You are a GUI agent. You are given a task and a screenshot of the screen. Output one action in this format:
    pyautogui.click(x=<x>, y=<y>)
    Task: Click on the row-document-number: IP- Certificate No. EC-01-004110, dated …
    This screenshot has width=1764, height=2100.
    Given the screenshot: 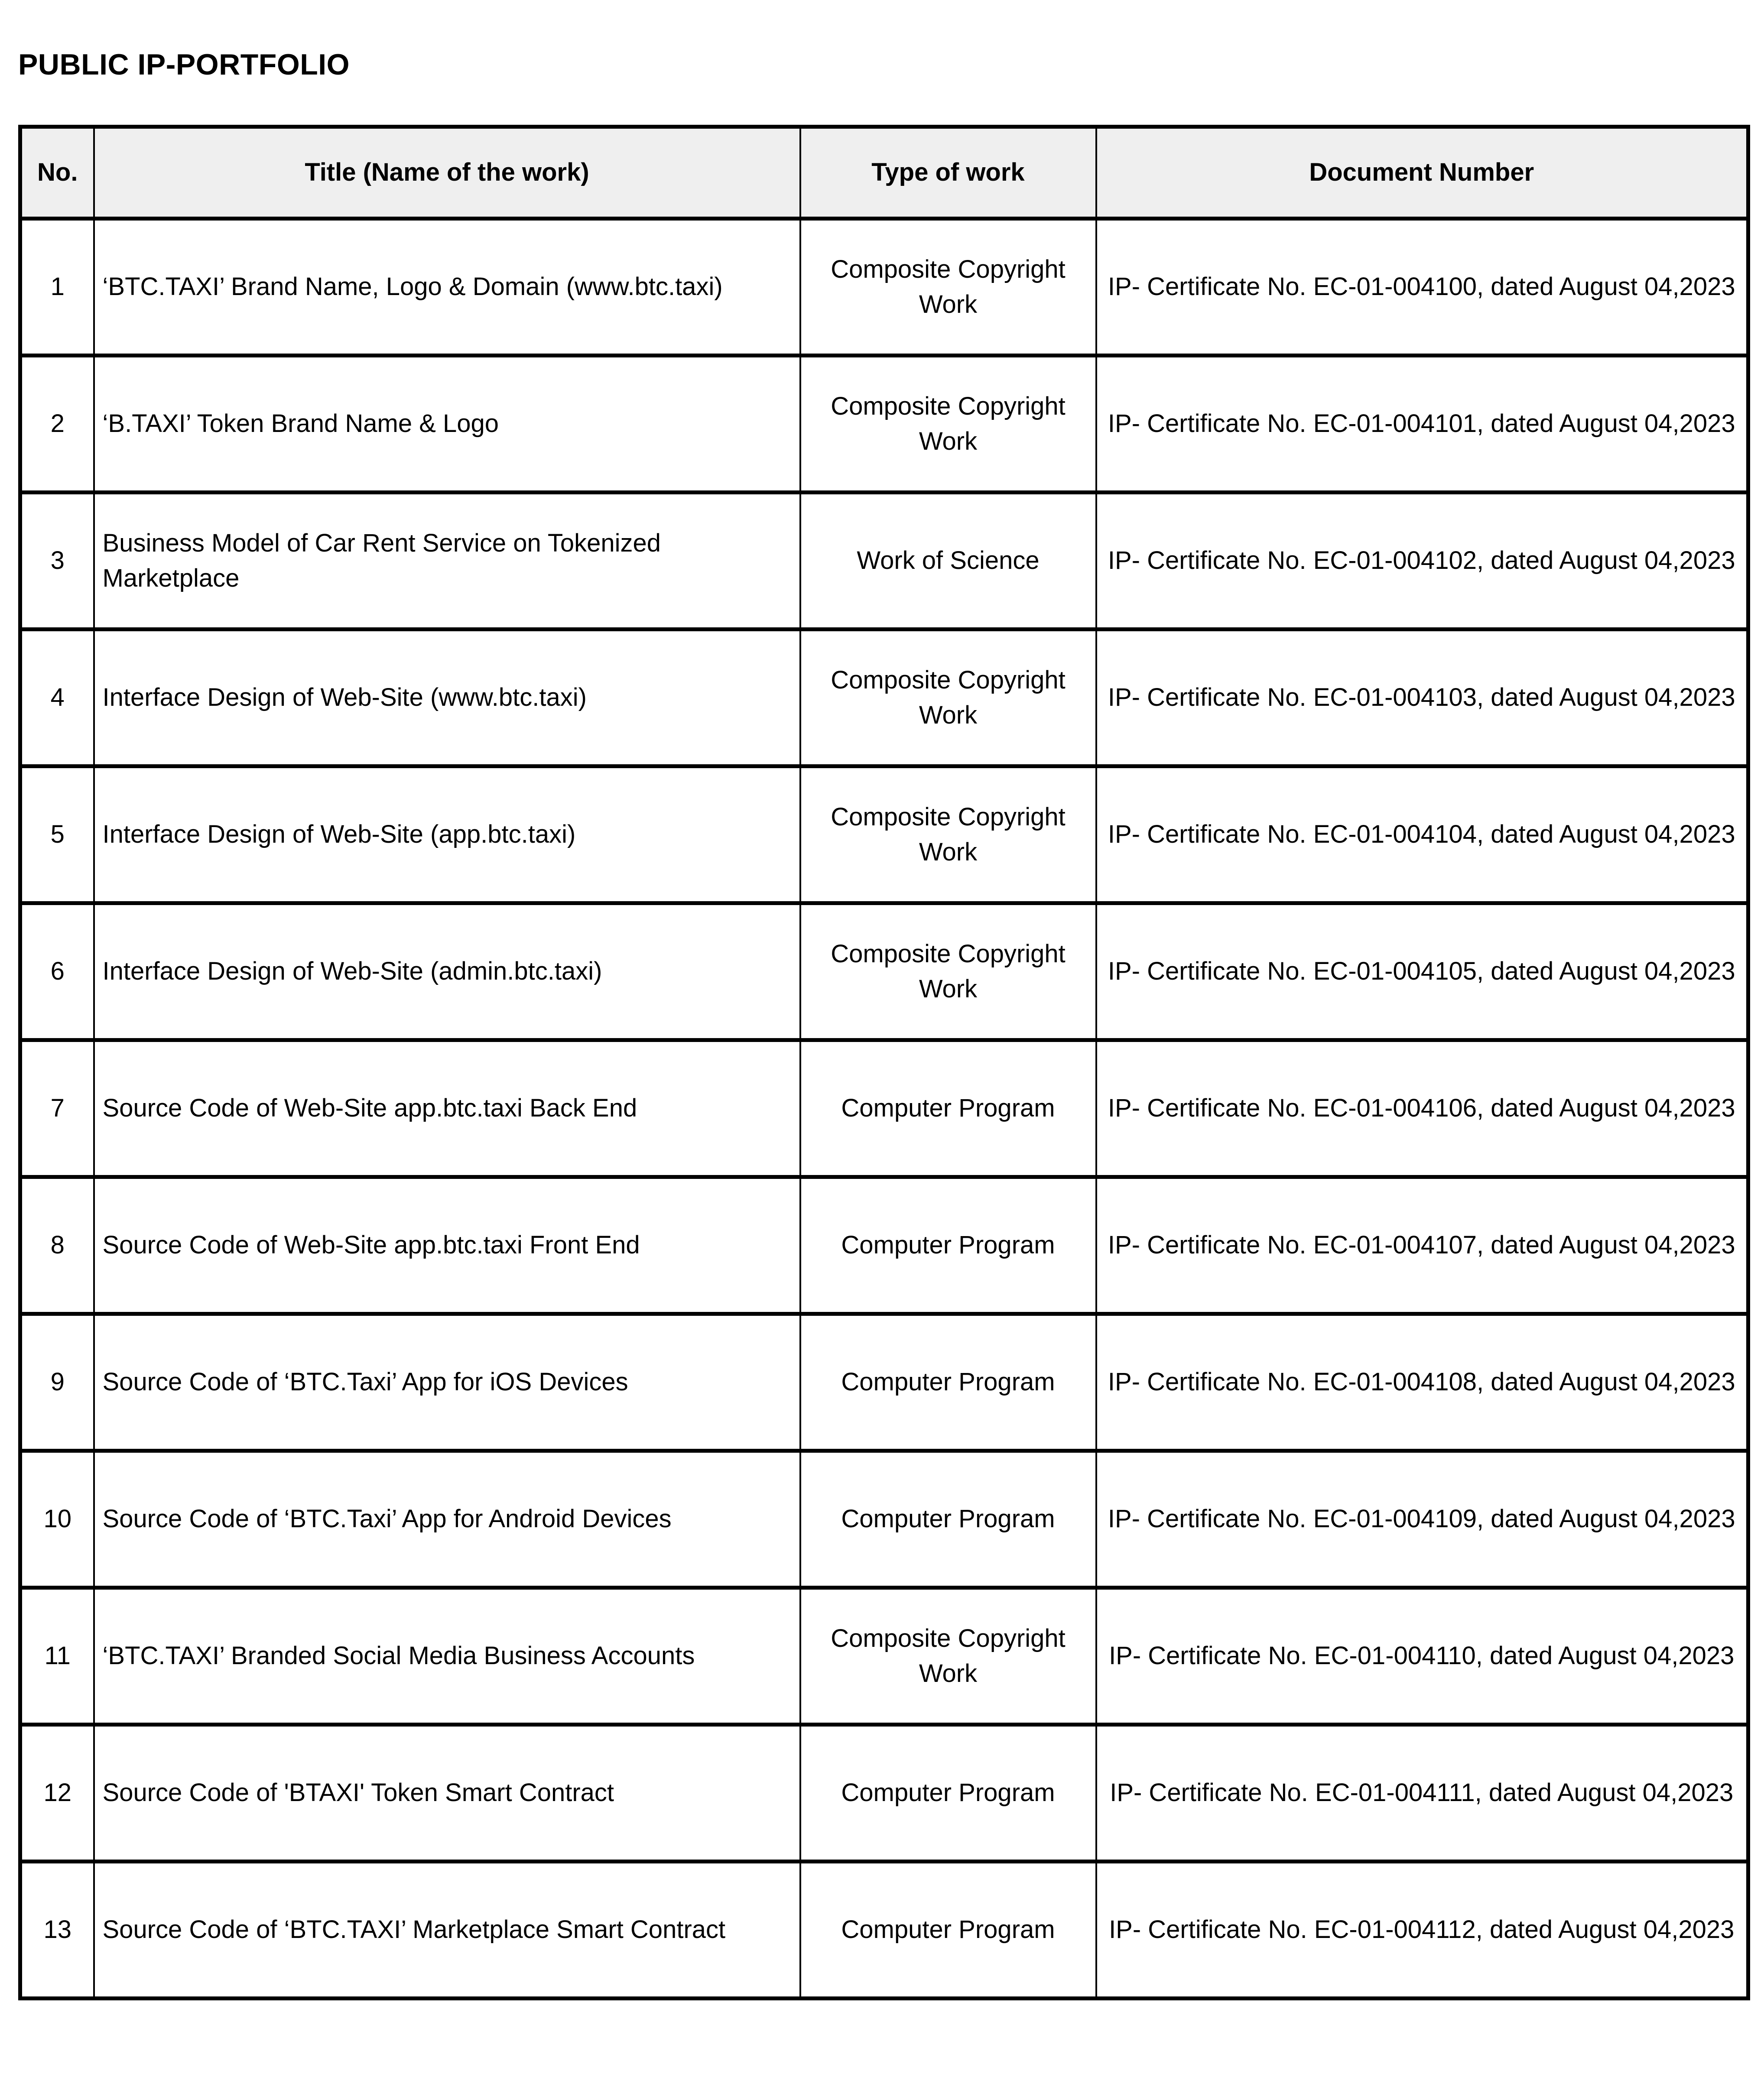 What is the action you would take?
    pyautogui.click(x=1422, y=1657)
    